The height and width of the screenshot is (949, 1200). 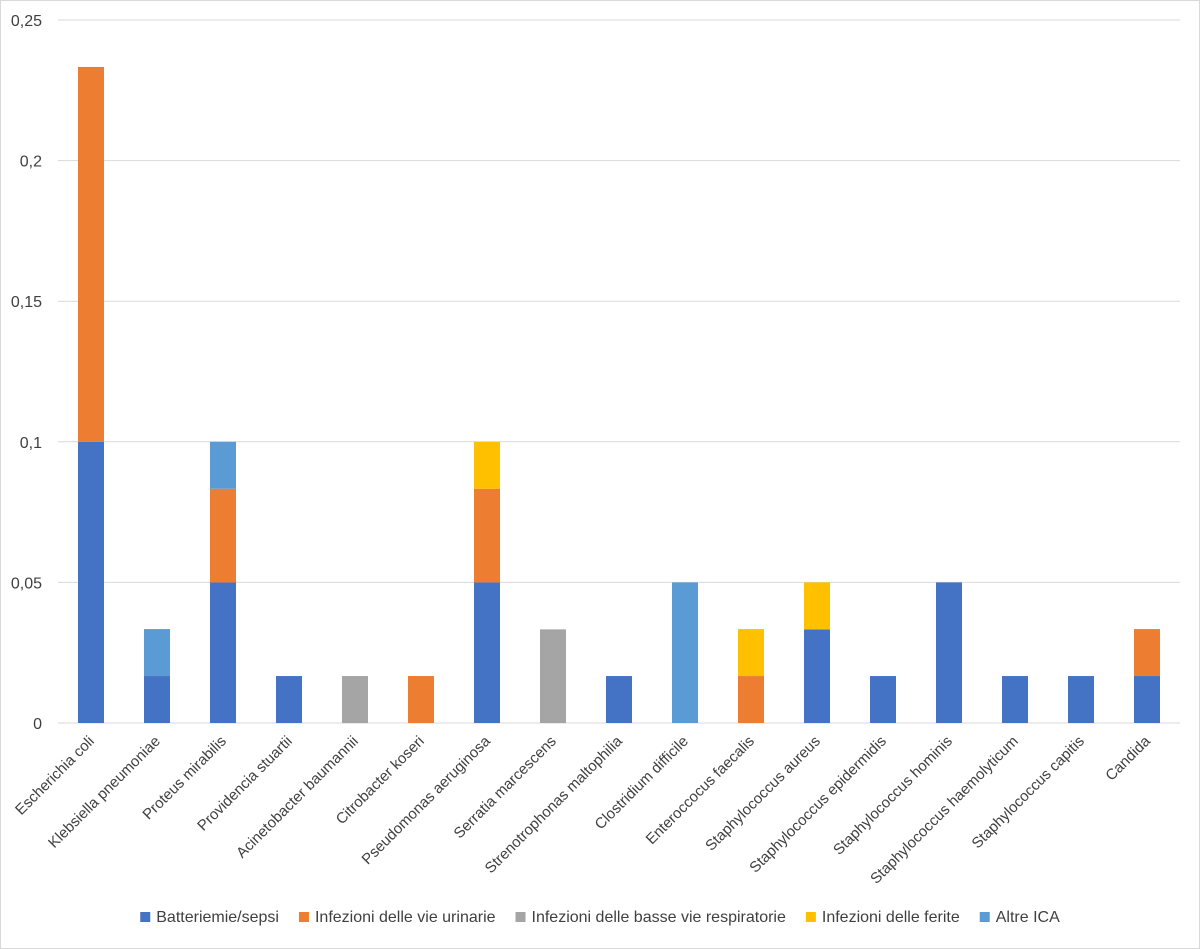 What do you see at coordinates (26, 583) in the screenshot?
I see `y-tick-label: 0,05` at bounding box center [26, 583].